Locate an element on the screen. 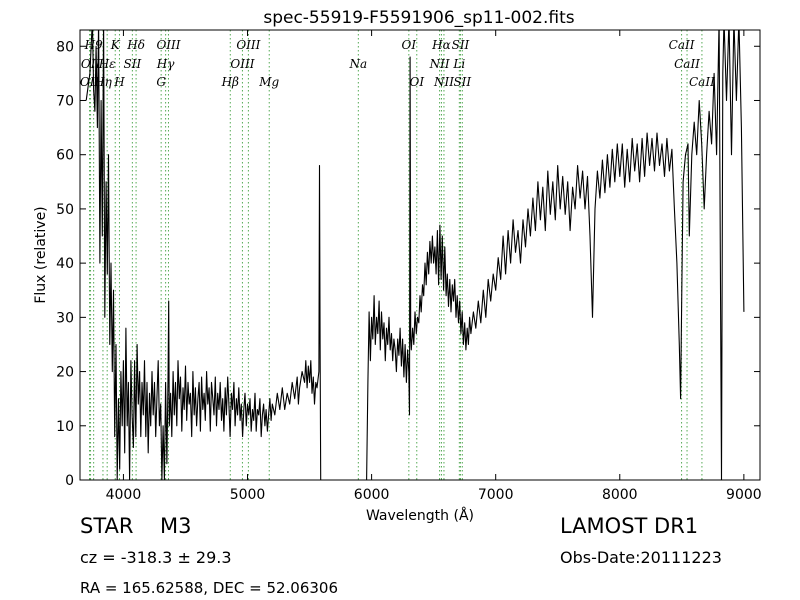 Image resolution: width=800 pixels, height=600 pixels. x-tick-label: 5000 is located at coordinates (248, 495).